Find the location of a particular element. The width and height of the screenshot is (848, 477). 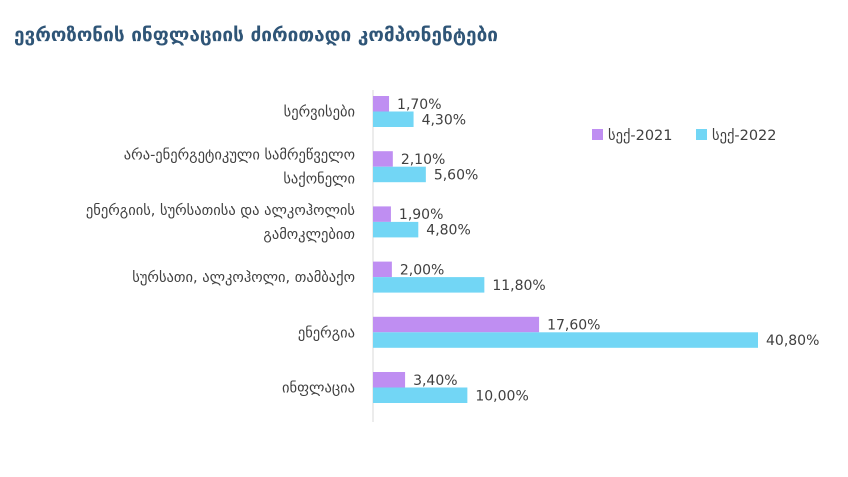

data-label: 1,90% is located at coordinates (421, 215).